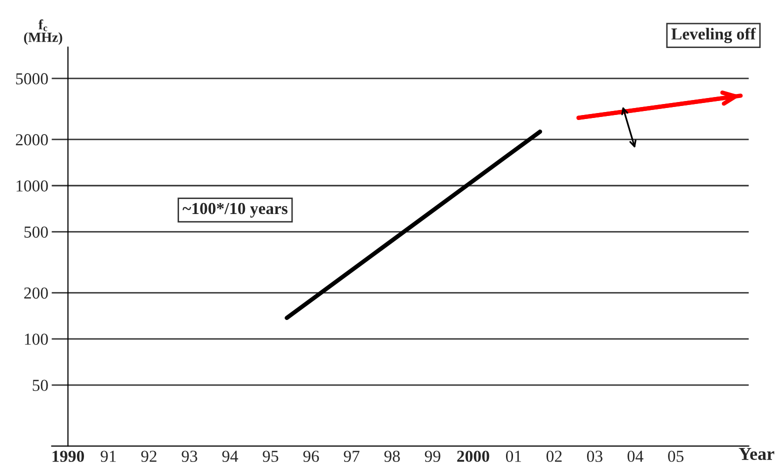  What do you see at coordinates (68, 456) in the screenshot?
I see `x-tick-label: 1990` at bounding box center [68, 456].